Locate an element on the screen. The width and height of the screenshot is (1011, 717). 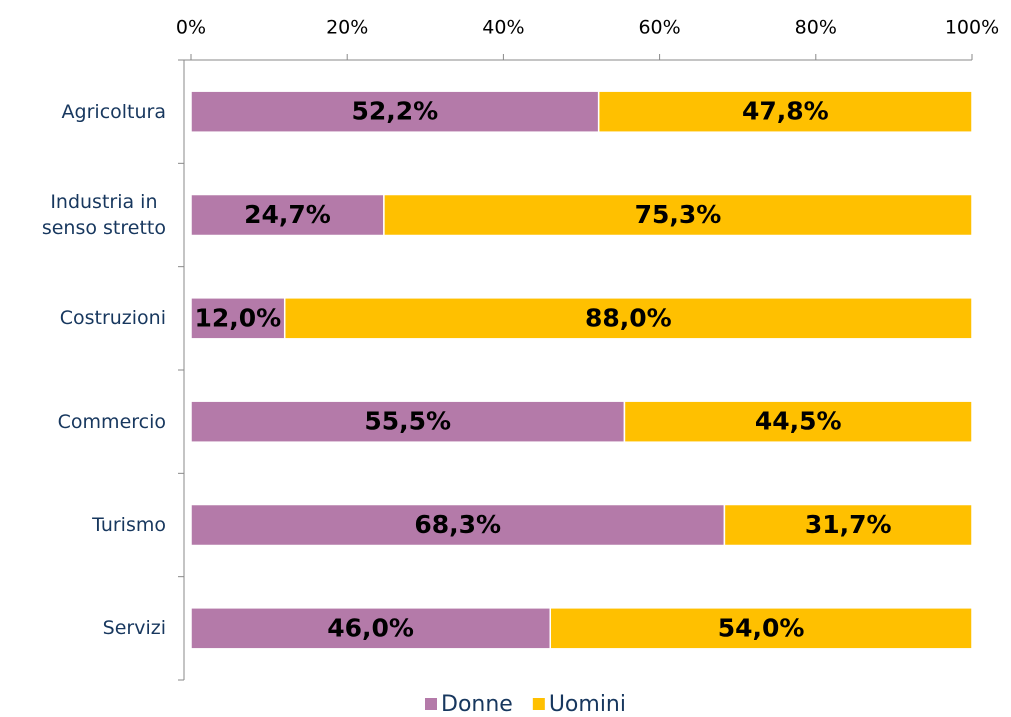
data-label: 55,5% is located at coordinates (407, 421).